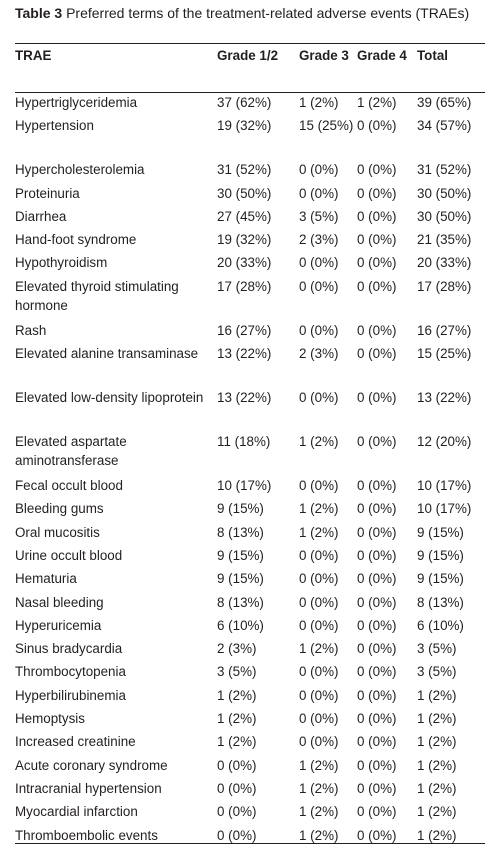 This screenshot has width=497, height=851. What do you see at coordinates (86, 835) in the screenshot?
I see `trae-cell: Thromboembolic events` at bounding box center [86, 835].